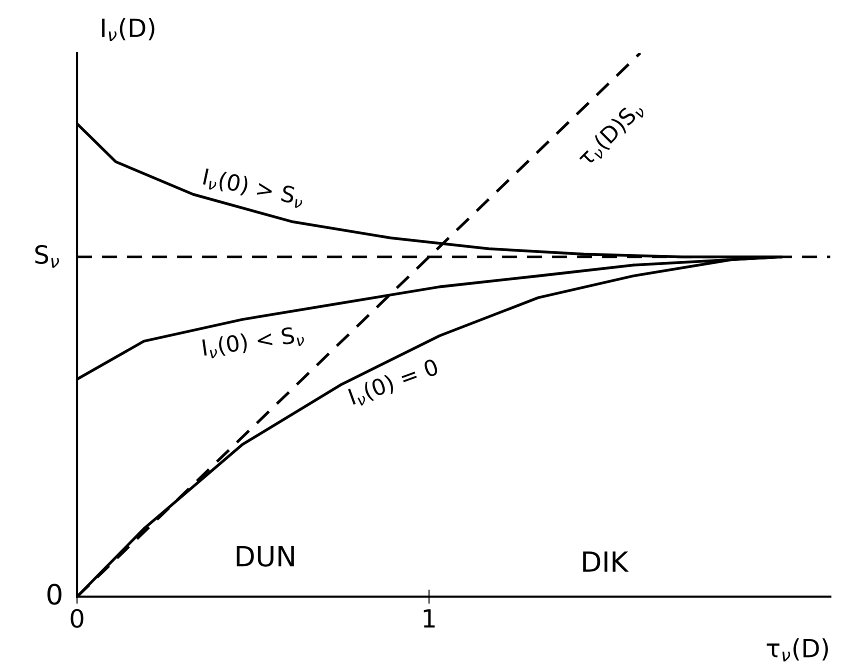 This screenshot has width=856, height=663. I want to click on text: I$_{ν}$(0) = 0, so click(394, 383).